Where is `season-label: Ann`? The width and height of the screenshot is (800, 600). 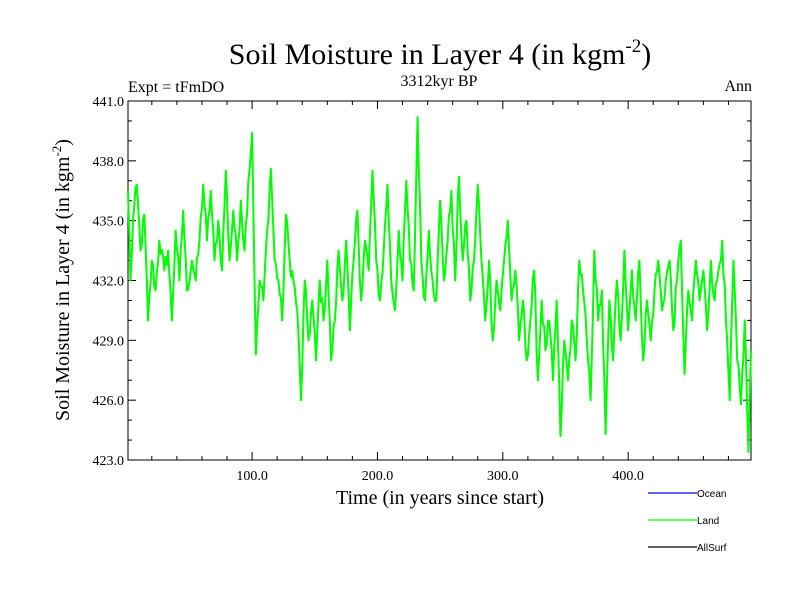
season-label: Ann is located at coordinates (738, 86).